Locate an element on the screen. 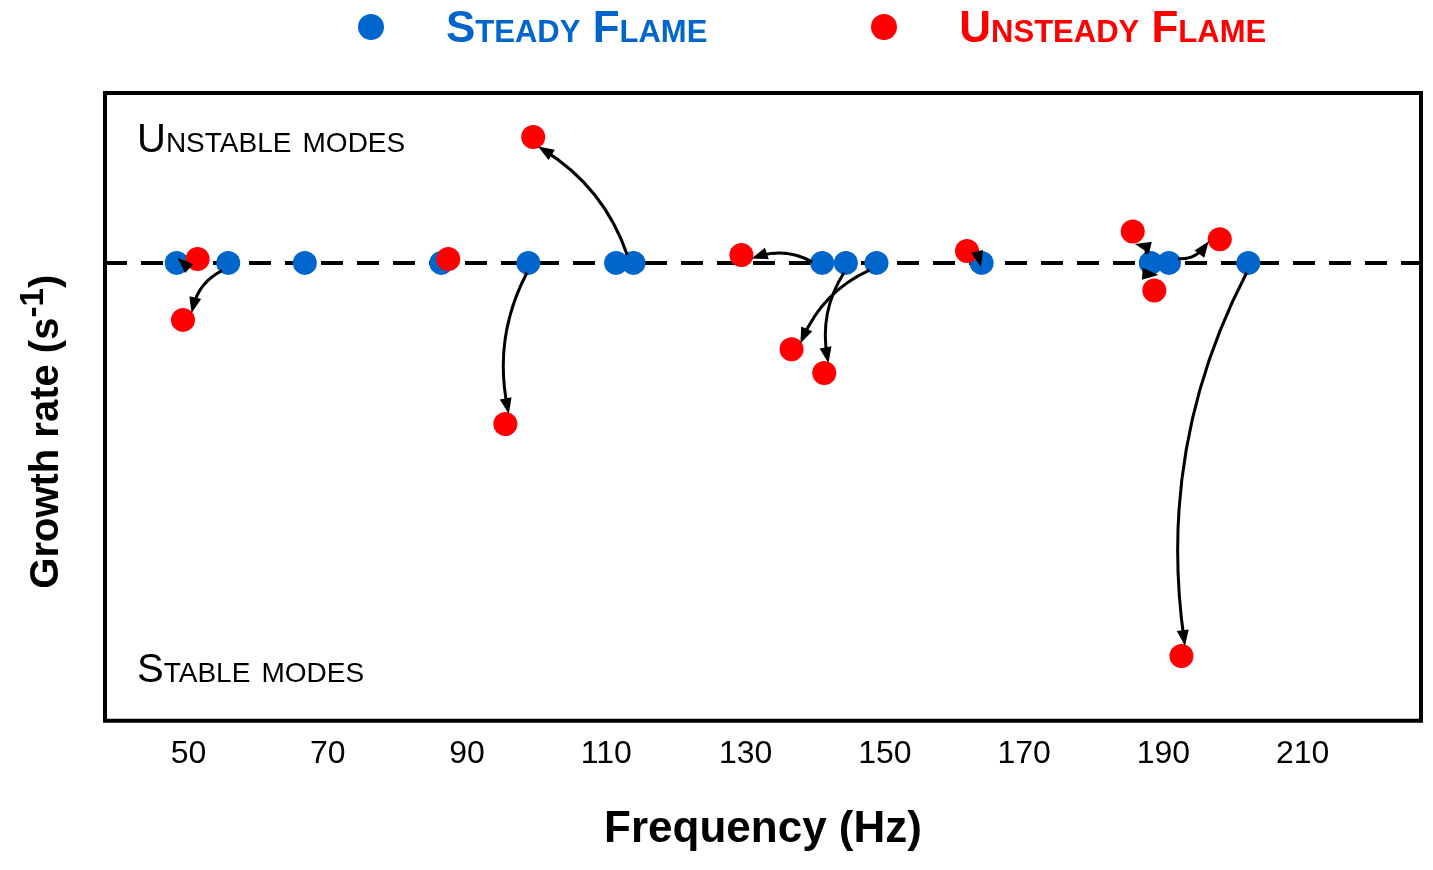 This screenshot has width=1433, height=870. x-tick-label: 170 is located at coordinates (1024, 751).